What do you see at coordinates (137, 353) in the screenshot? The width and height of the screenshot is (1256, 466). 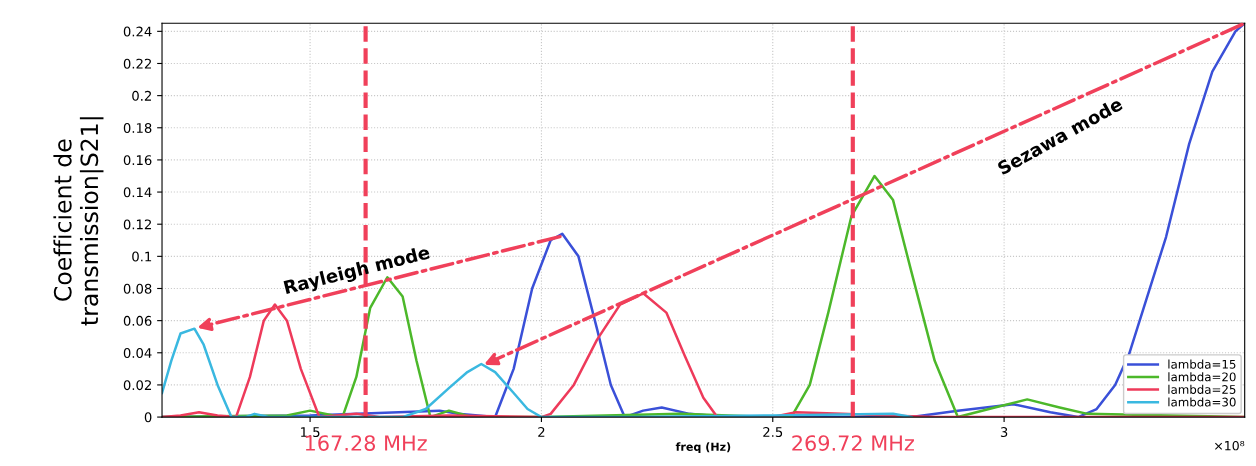 I see `y-tick-label: 0.04` at bounding box center [137, 353].